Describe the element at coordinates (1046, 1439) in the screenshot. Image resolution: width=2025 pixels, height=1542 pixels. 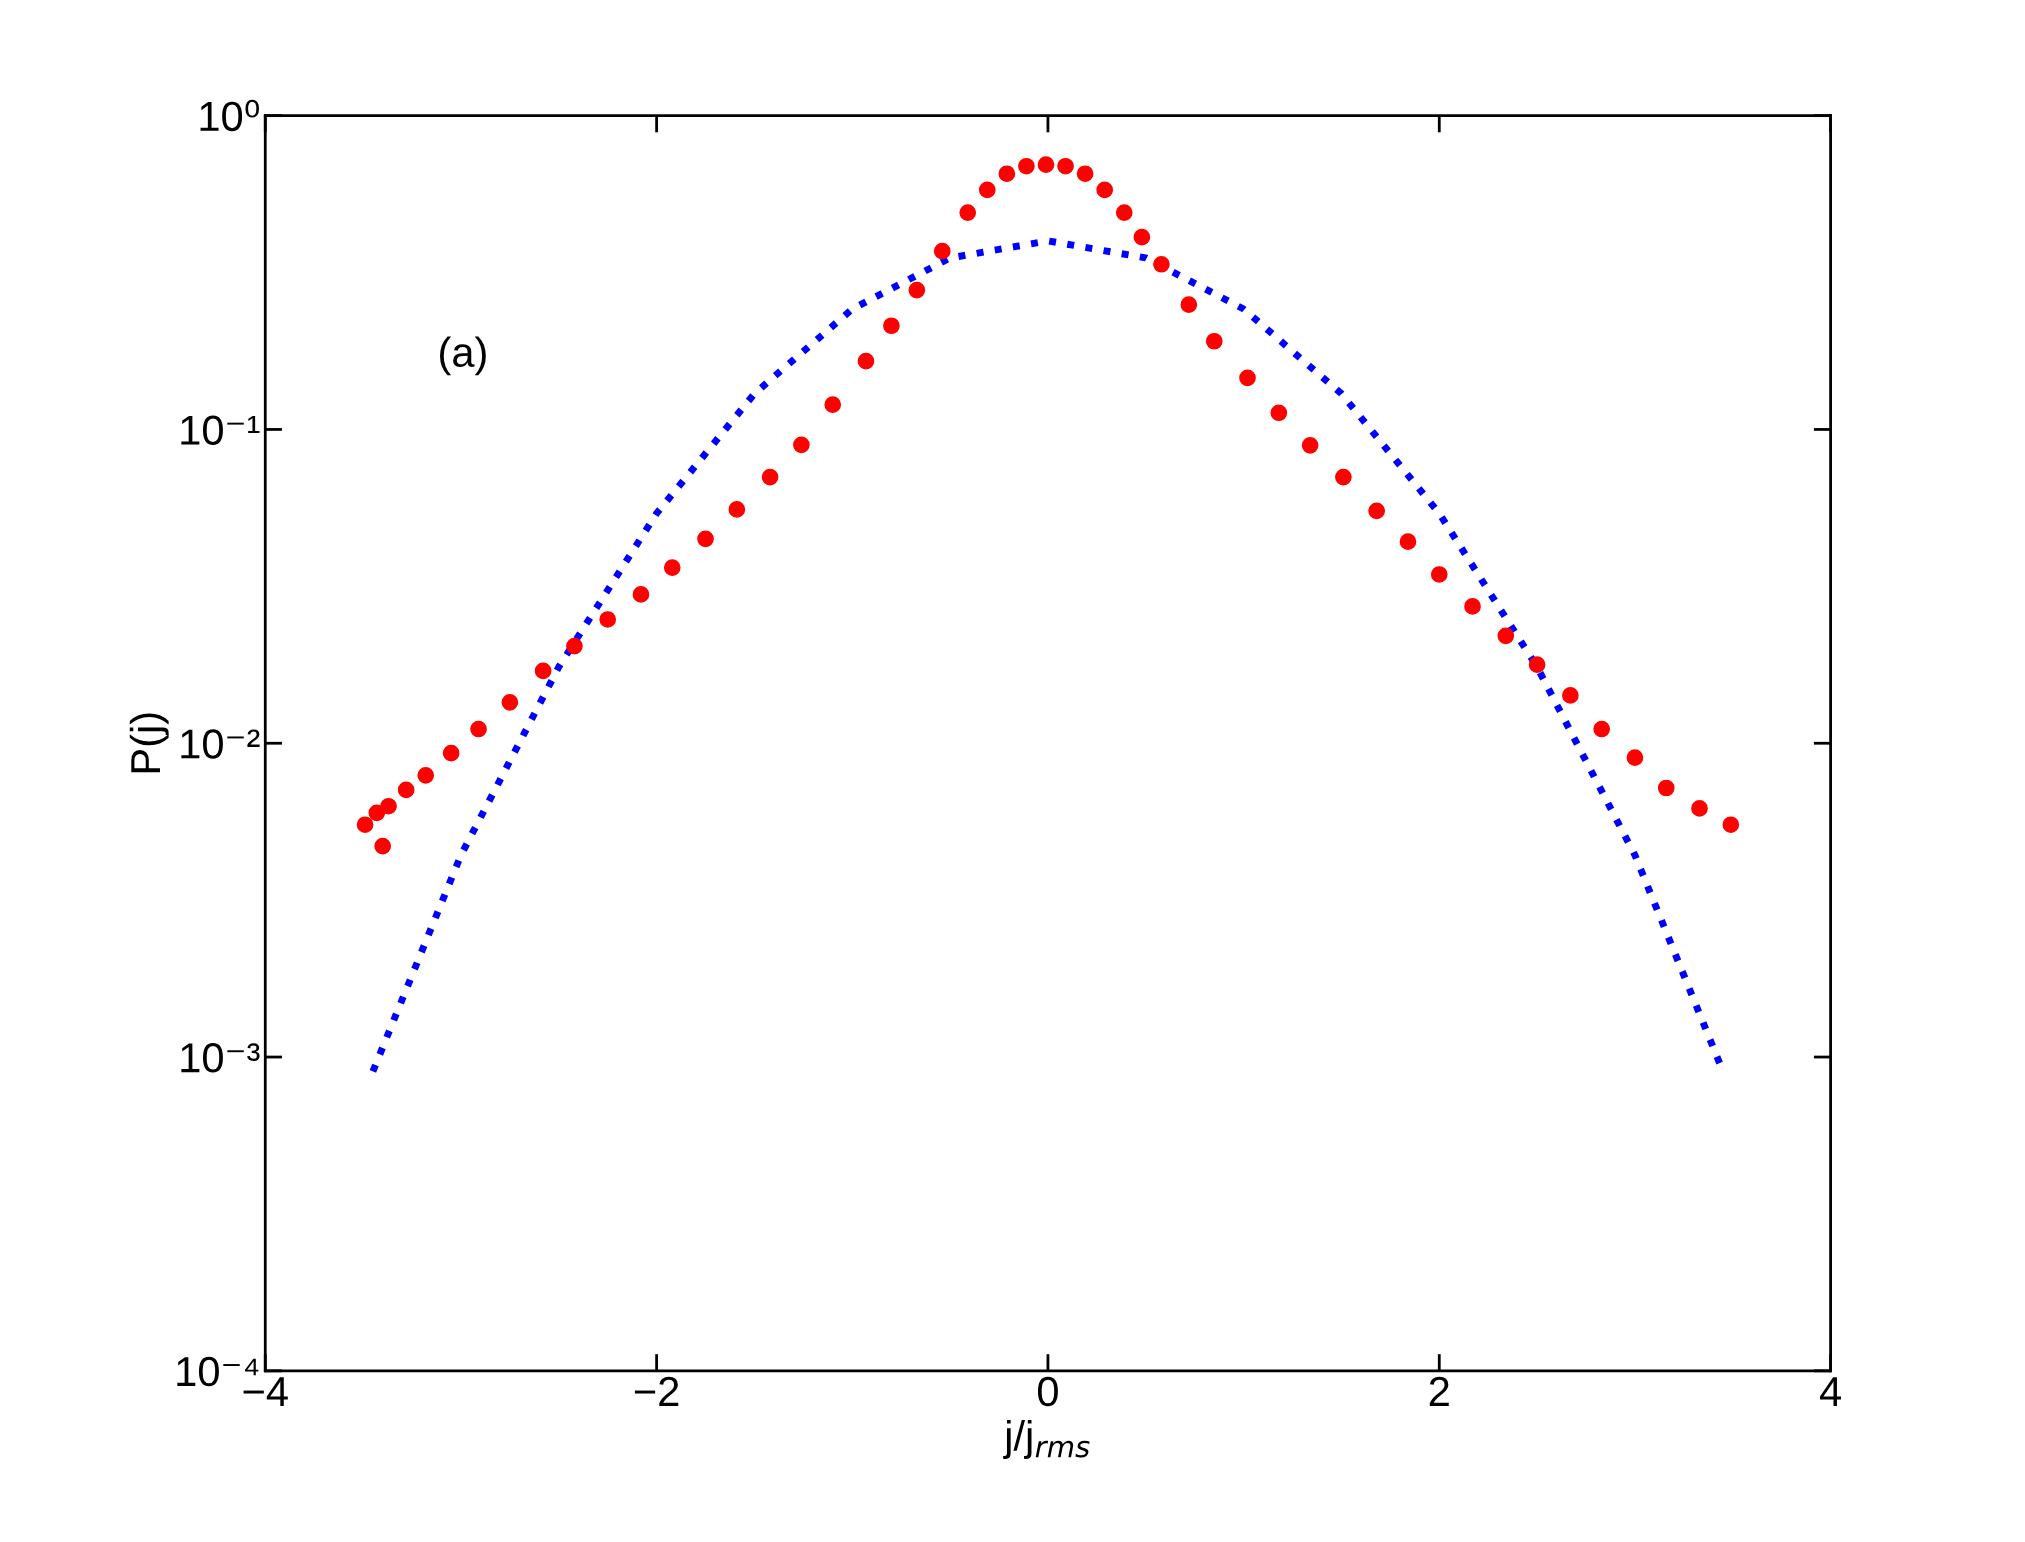
I see `x-axis-title: j/j$_{rms}$` at that location.